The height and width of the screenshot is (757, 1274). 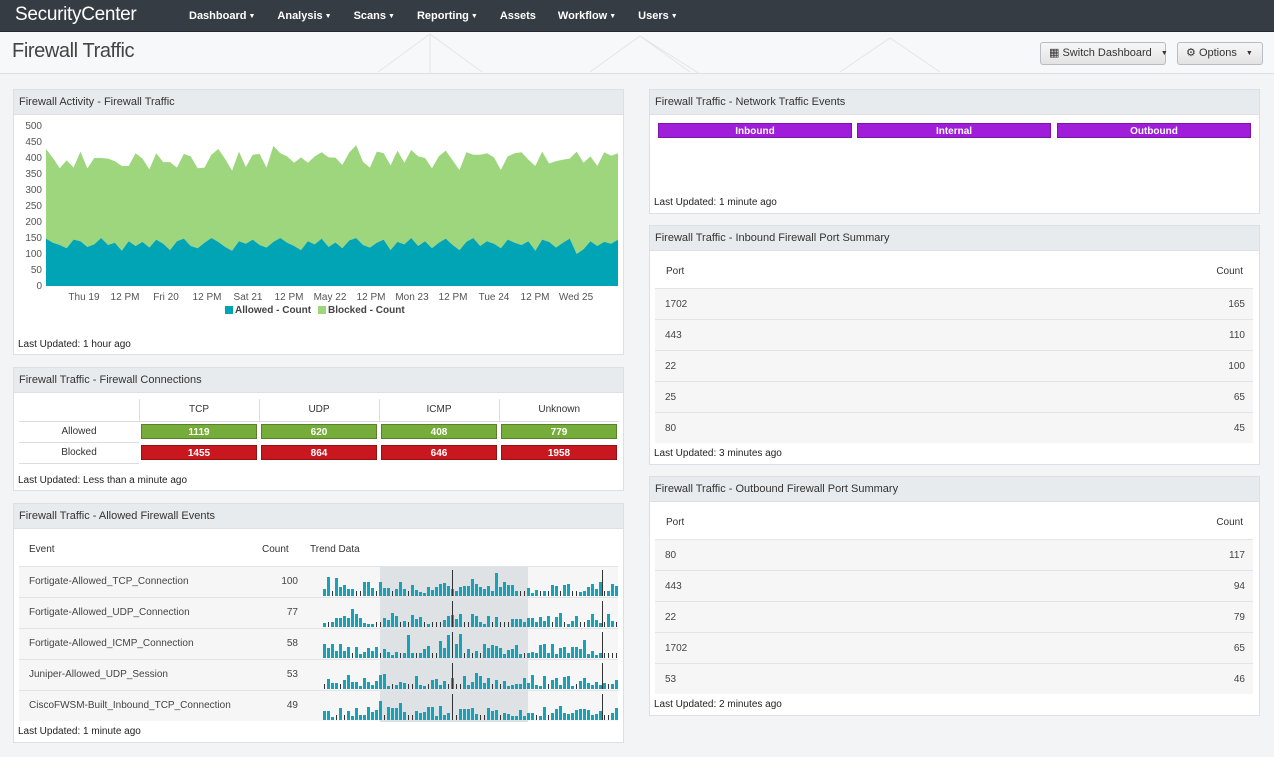 I want to click on inbound-button: Inbound, so click(x=755, y=130).